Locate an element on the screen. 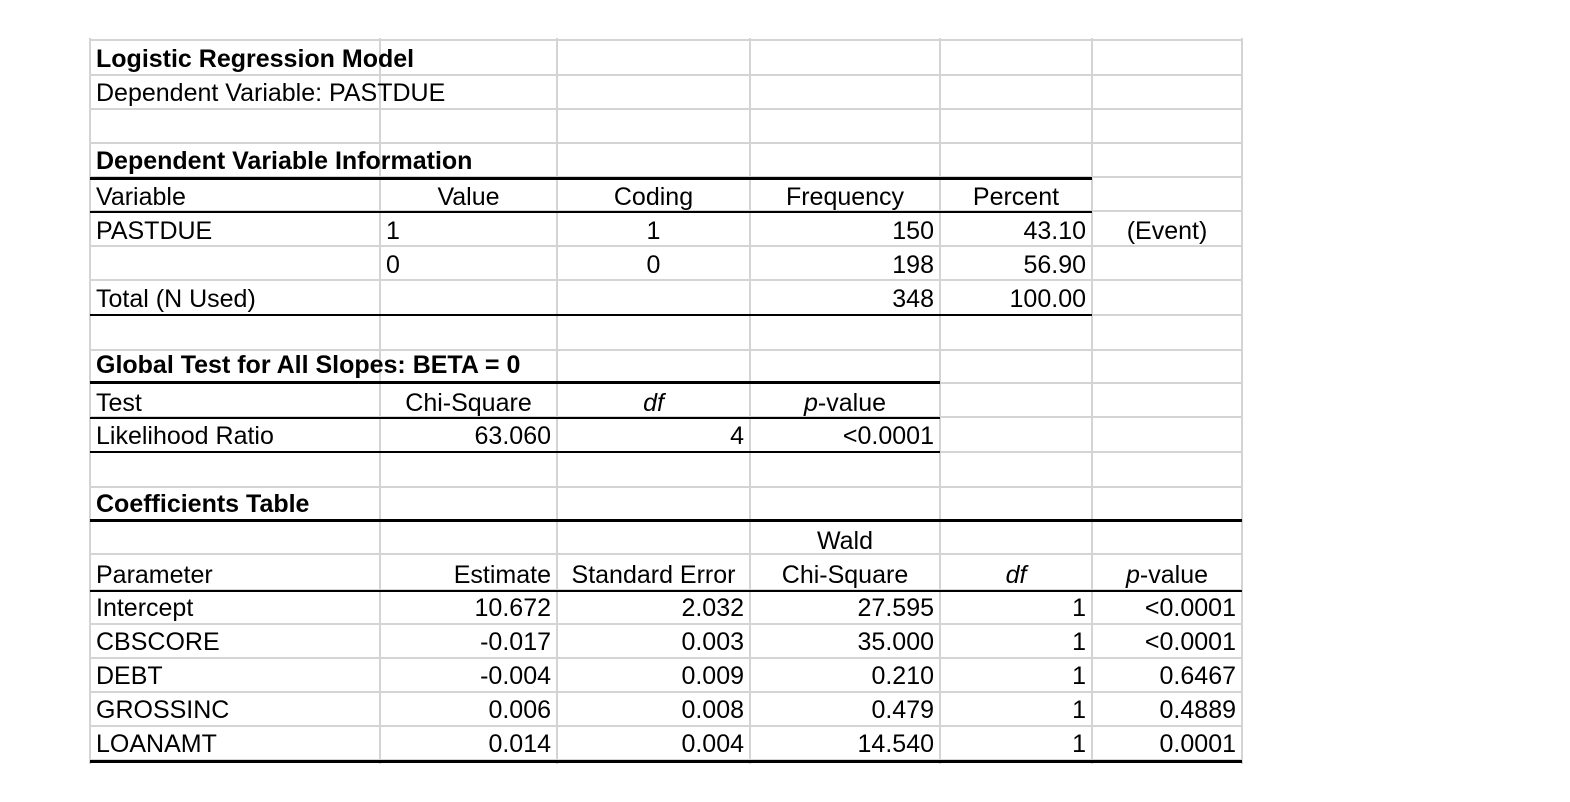 This screenshot has width=1570, height=802. coef-header-df: df is located at coordinates (1016, 575).